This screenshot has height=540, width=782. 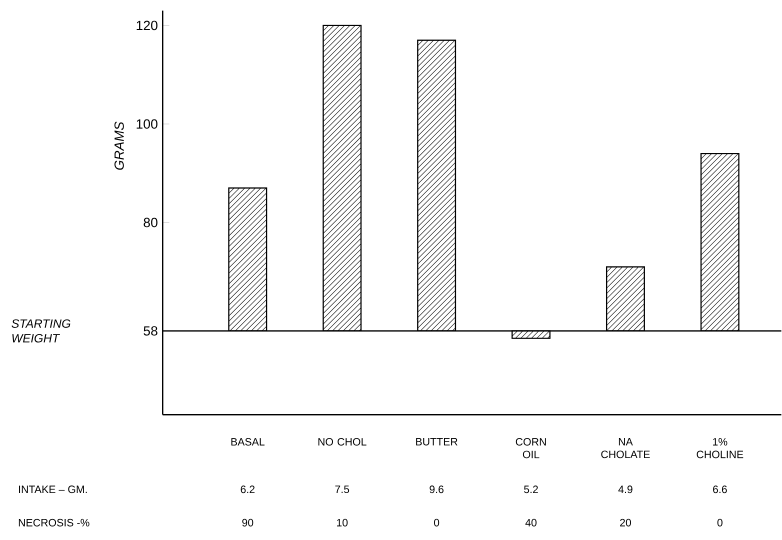 I want to click on text: 6.6, so click(x=720, y=490).